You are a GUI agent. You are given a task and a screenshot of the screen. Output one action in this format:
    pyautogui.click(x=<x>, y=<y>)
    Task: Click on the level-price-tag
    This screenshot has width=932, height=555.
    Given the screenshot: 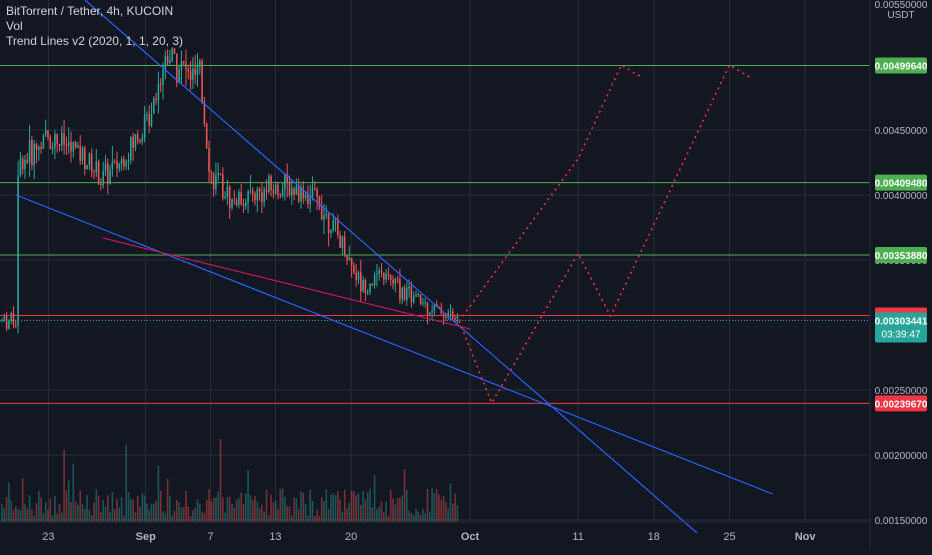 What is the action you would take?
    pyautogui.click(x=901, y=403)
    